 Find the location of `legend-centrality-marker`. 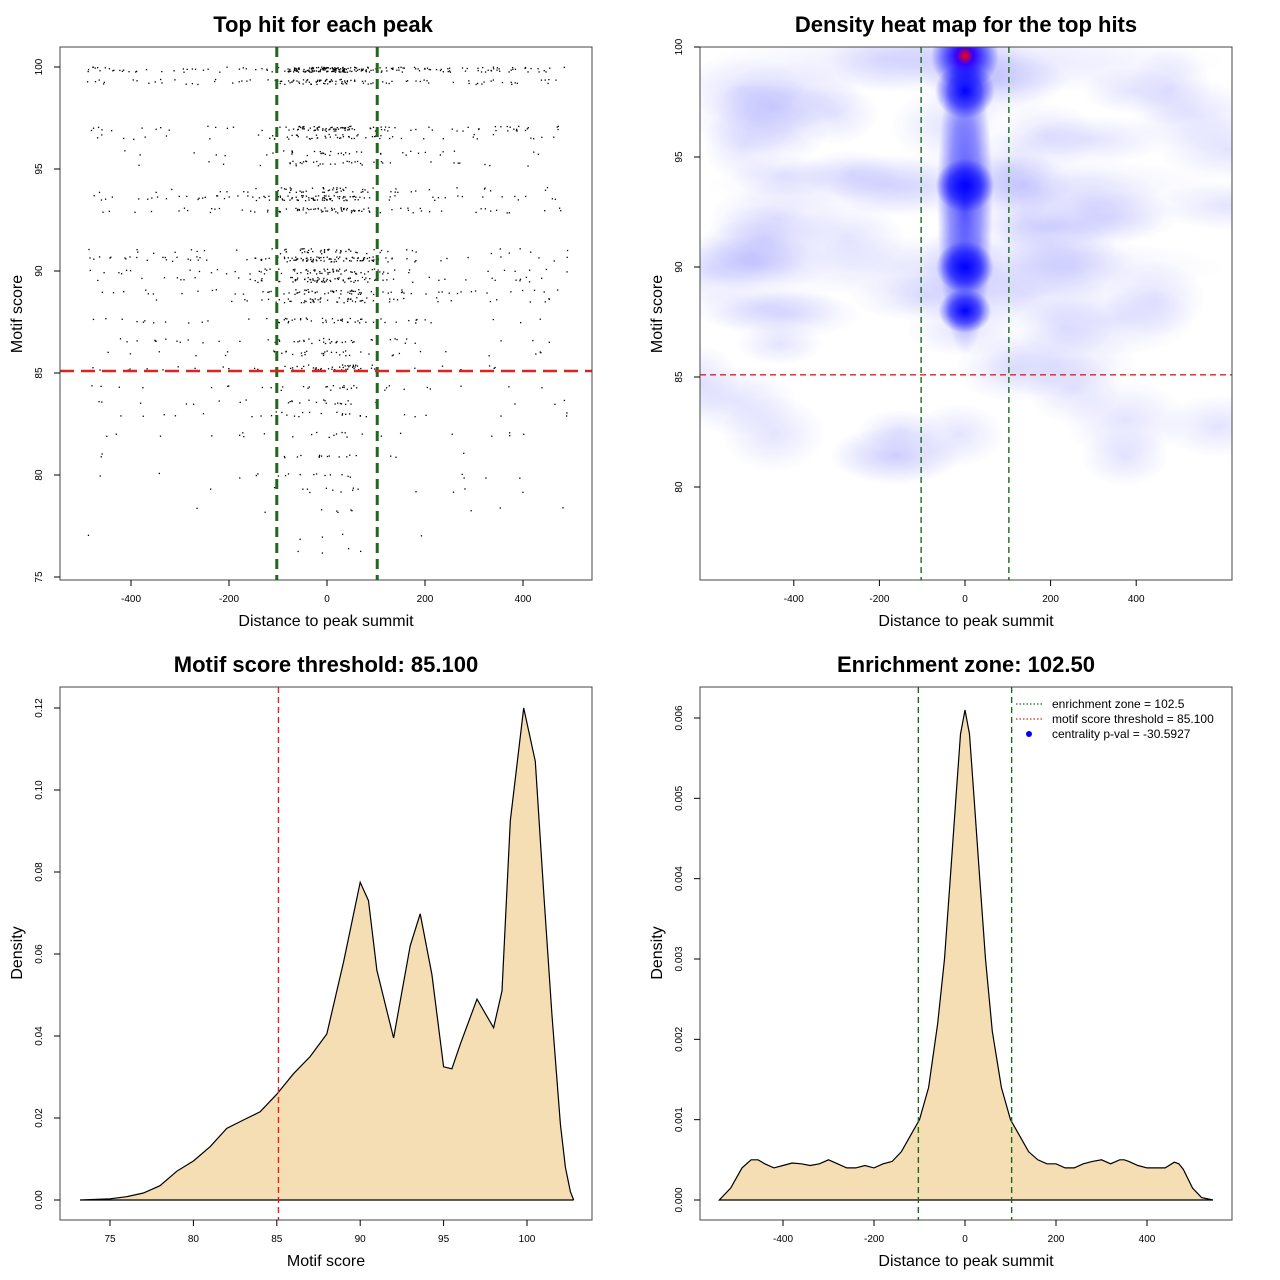

legend-centrality-marker is located at coordinates (1029, 734).